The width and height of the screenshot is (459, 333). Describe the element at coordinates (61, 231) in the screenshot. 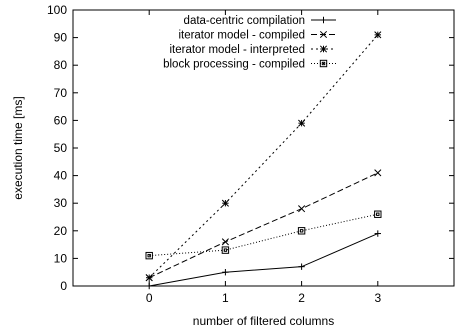

I see `y-tick-label: 20` at that location.